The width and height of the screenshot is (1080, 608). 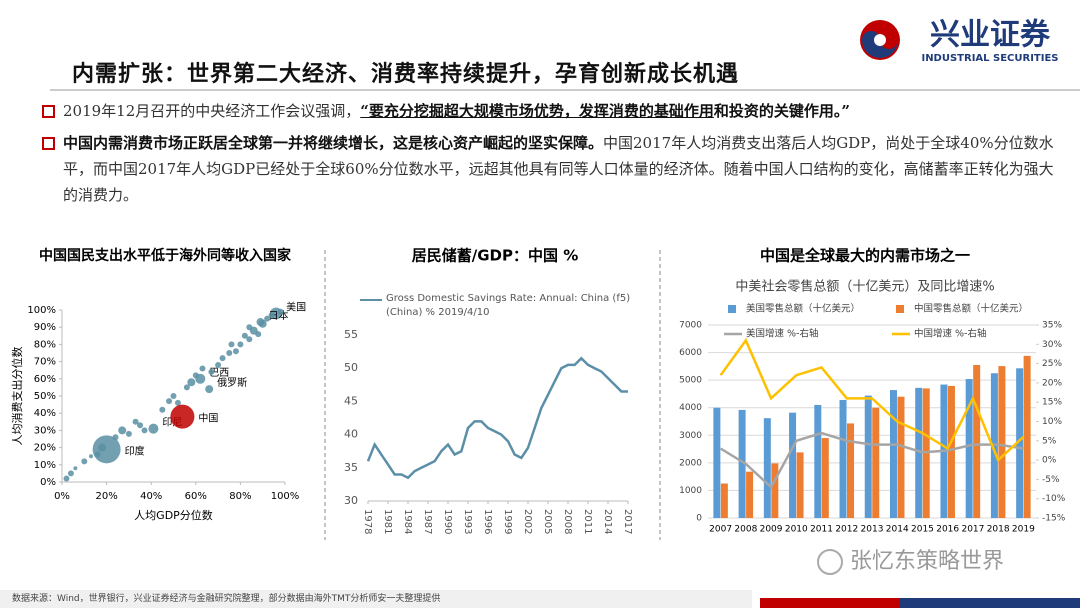 I want to click on x-axis-label: 人均GDP分位数, so click(x=173, y=515).